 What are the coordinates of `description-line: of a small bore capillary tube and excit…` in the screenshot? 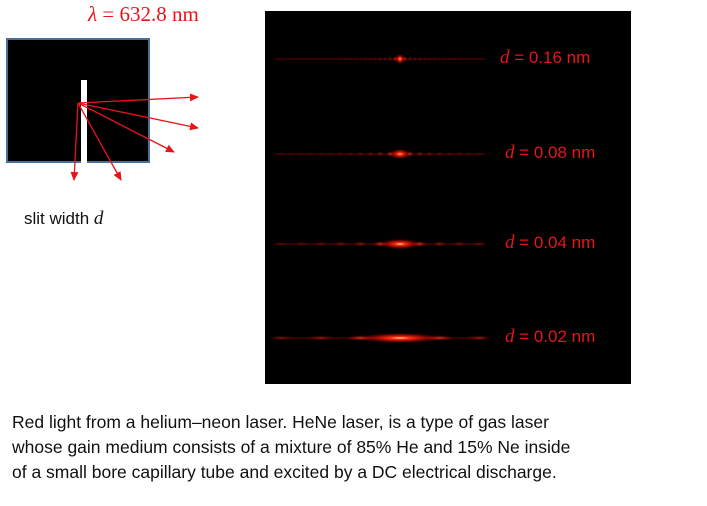 It's located at (284, 472).